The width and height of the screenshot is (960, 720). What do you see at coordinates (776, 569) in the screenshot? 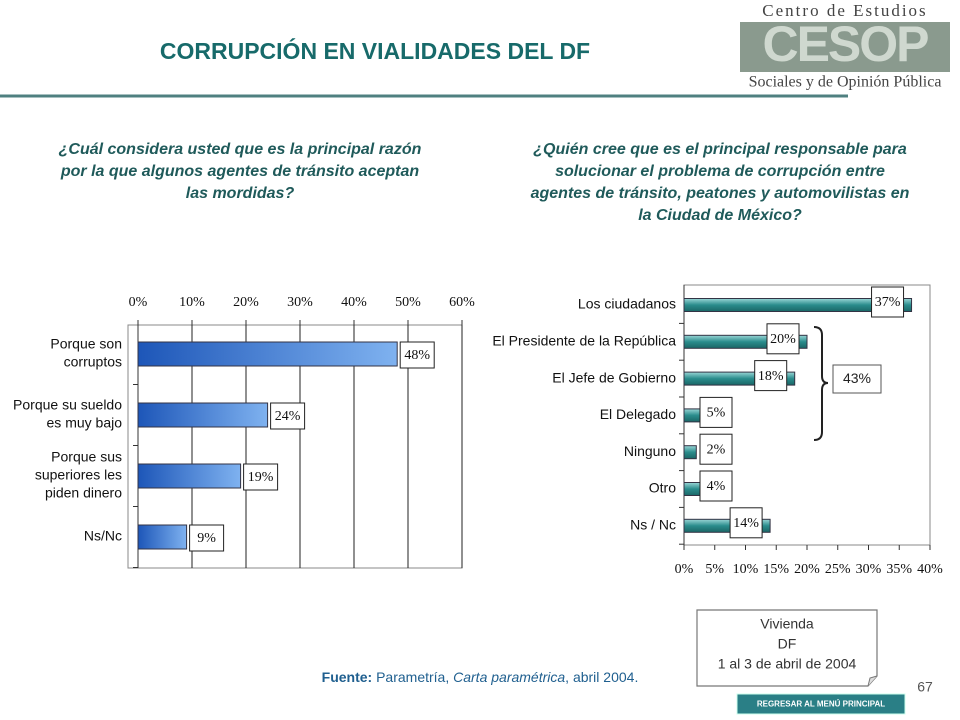
I see `x-tick-label: 15%` at bounding box center [776, 569].